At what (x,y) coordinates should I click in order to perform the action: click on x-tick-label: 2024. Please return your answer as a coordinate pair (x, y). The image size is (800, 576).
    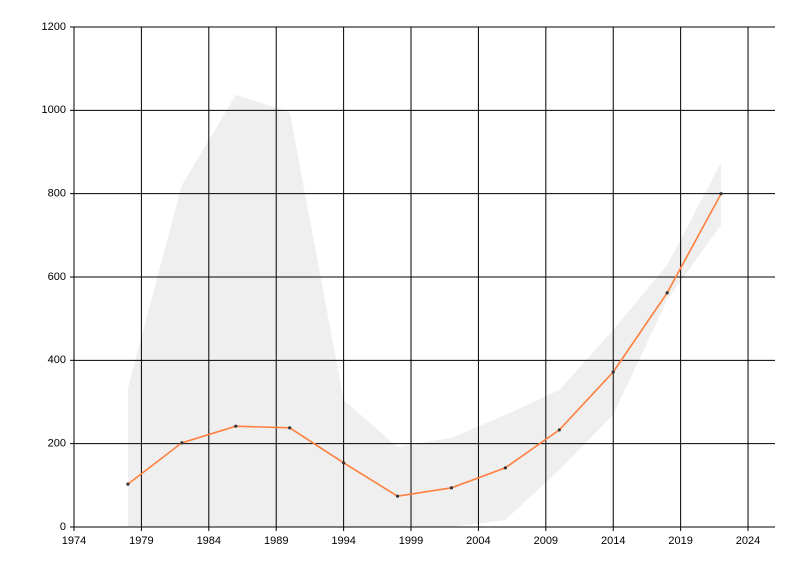
    Looking at the image, I should click on (748, 541).